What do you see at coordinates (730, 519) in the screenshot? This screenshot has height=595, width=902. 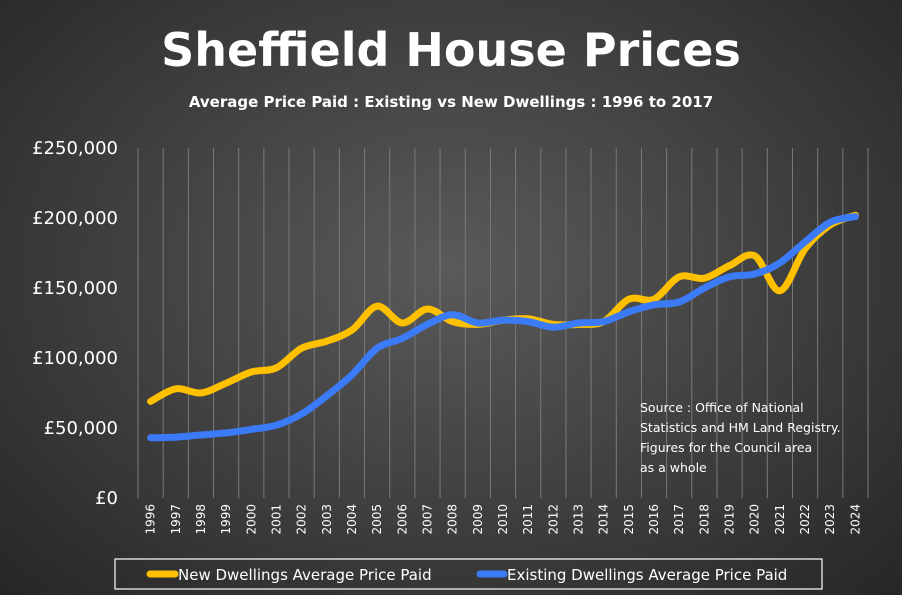 I see `x-tick-label: 2019` at bounding box center [730, 519].